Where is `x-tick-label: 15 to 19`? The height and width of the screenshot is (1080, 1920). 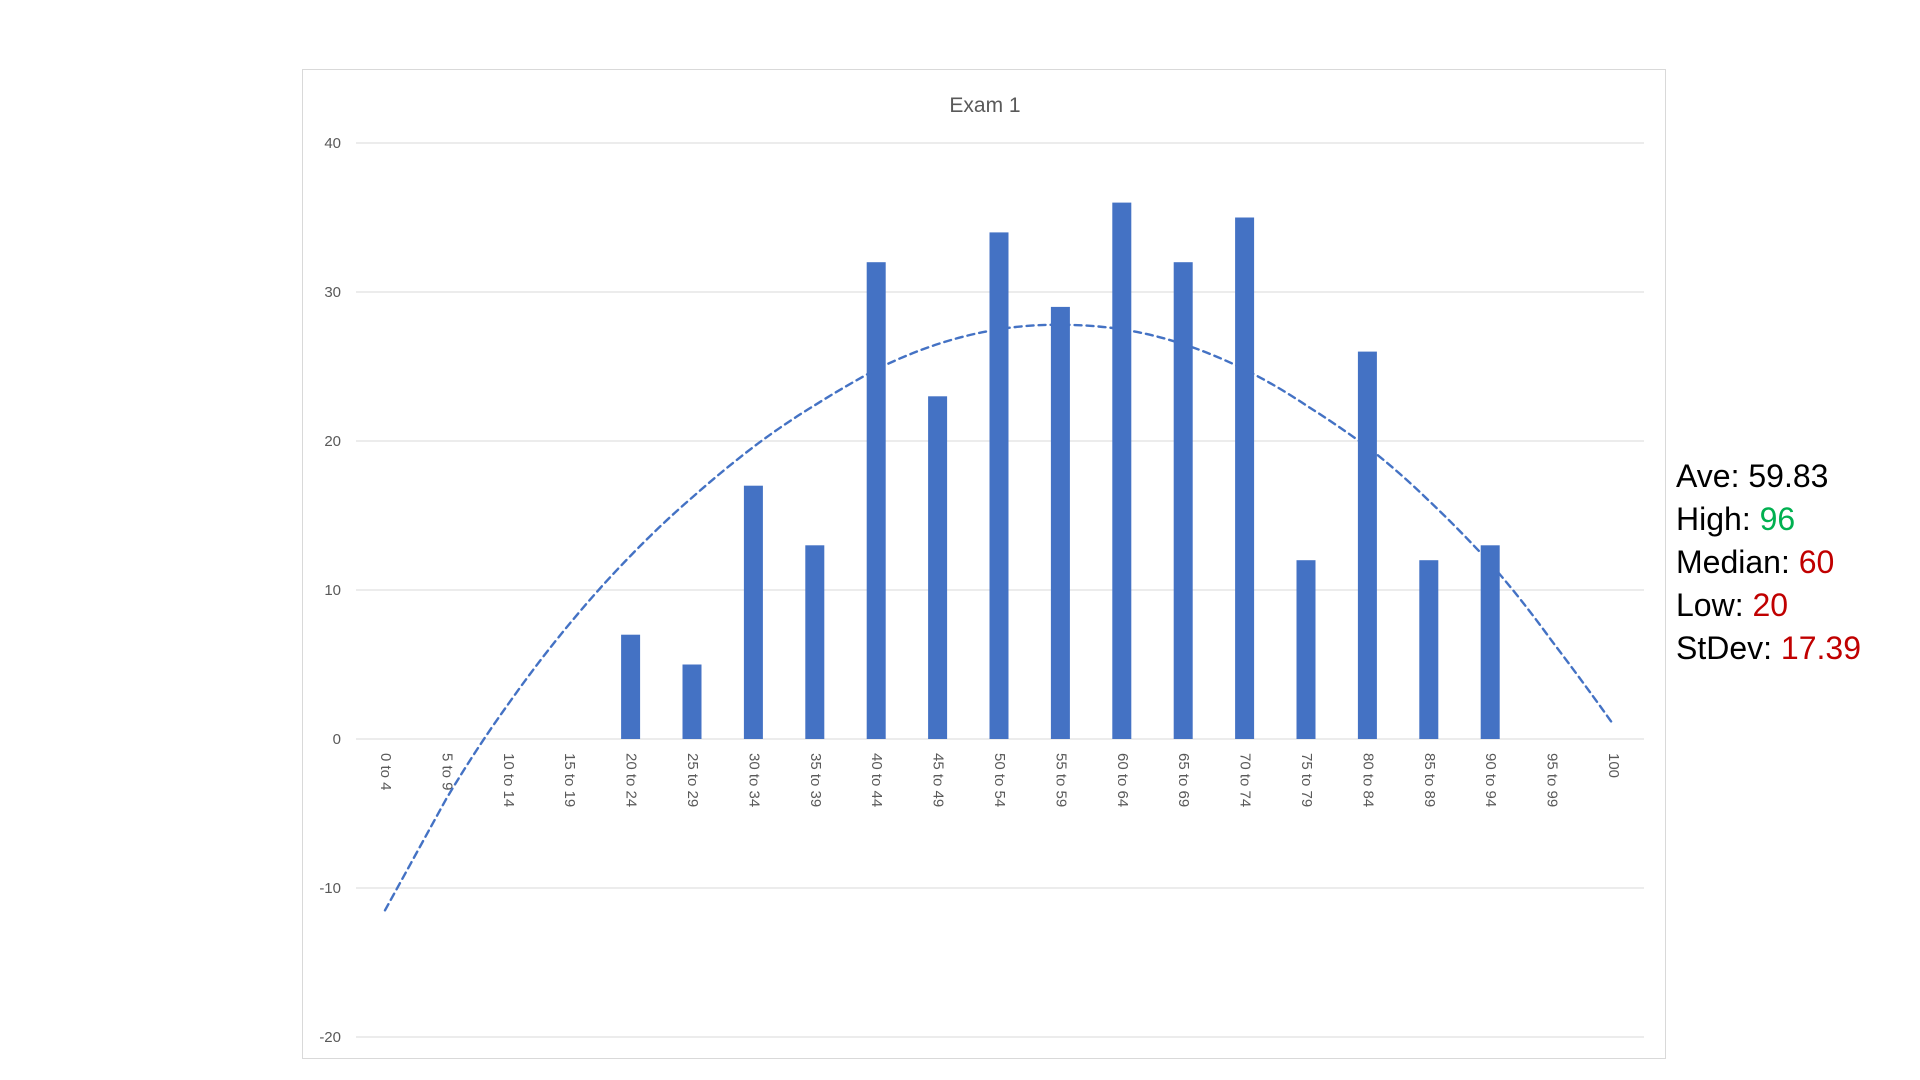
x-tick-label: 15 to 19 is located at coordinates (569, 780).